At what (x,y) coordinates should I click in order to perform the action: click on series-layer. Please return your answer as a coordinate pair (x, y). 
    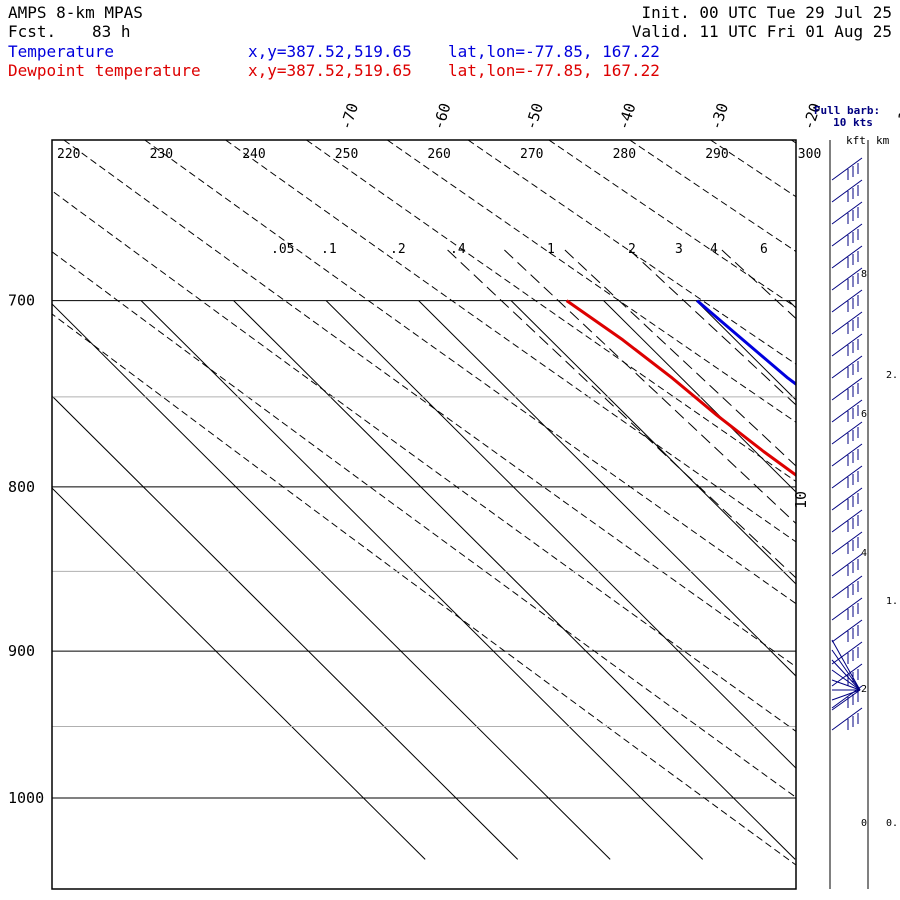
    Looking at the image, I should click on (680, 388).